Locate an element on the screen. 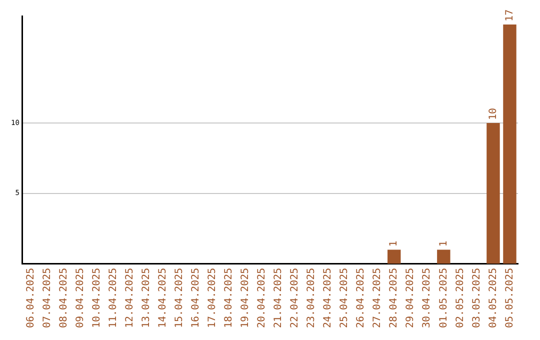  x-tick-label: 05.05.2025 is located at coordinates (510, 298).